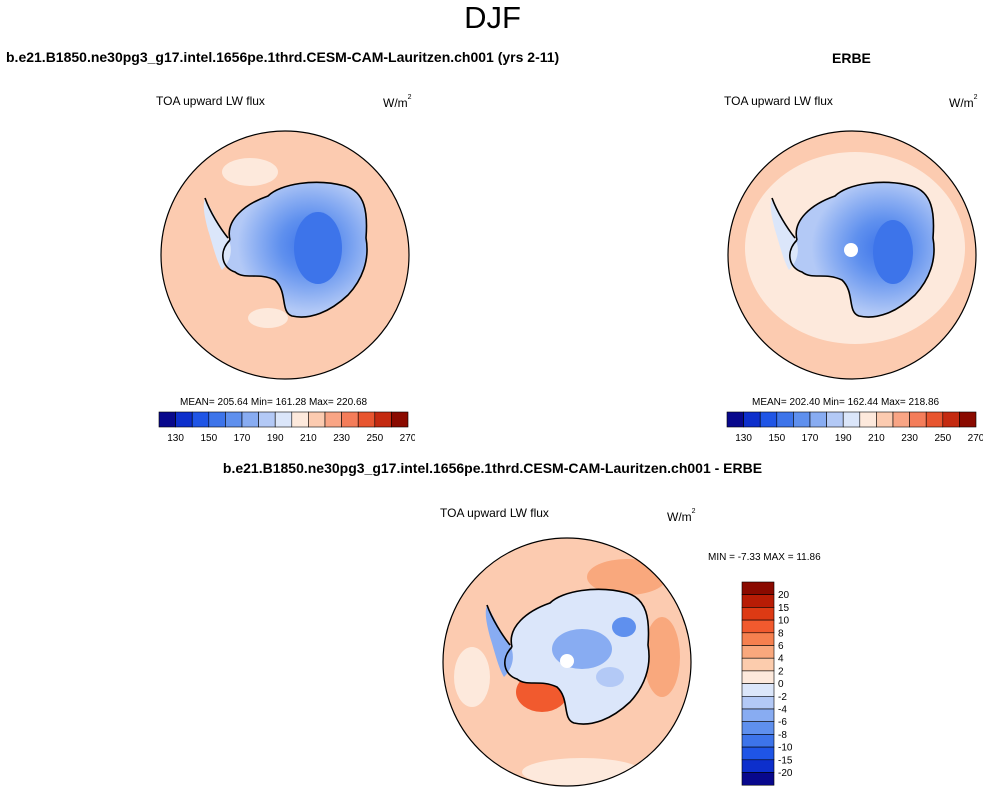 This screenshot has width=985, height=797. Describe the element at coordinates (494, 513) in the screenshot. I see `diff-variable-label: TOA upward LW flux` at that location.